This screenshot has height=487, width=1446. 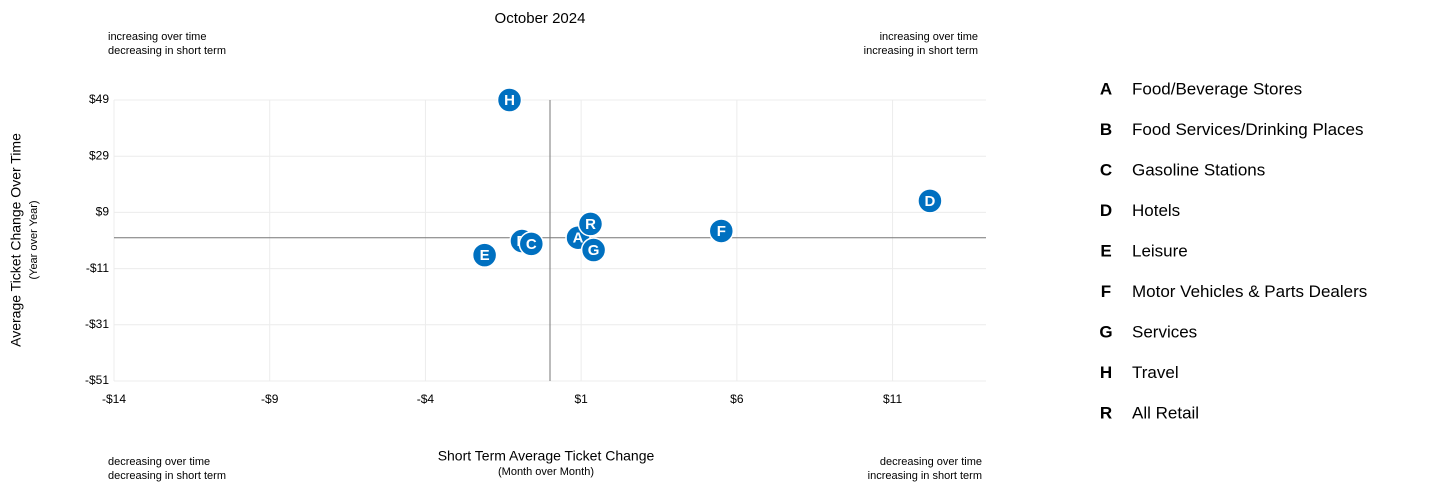 What do you see at coordinates (1106, 169) in the screenshot?
I see `legend-key: C` at bounding box center [1106, 169].